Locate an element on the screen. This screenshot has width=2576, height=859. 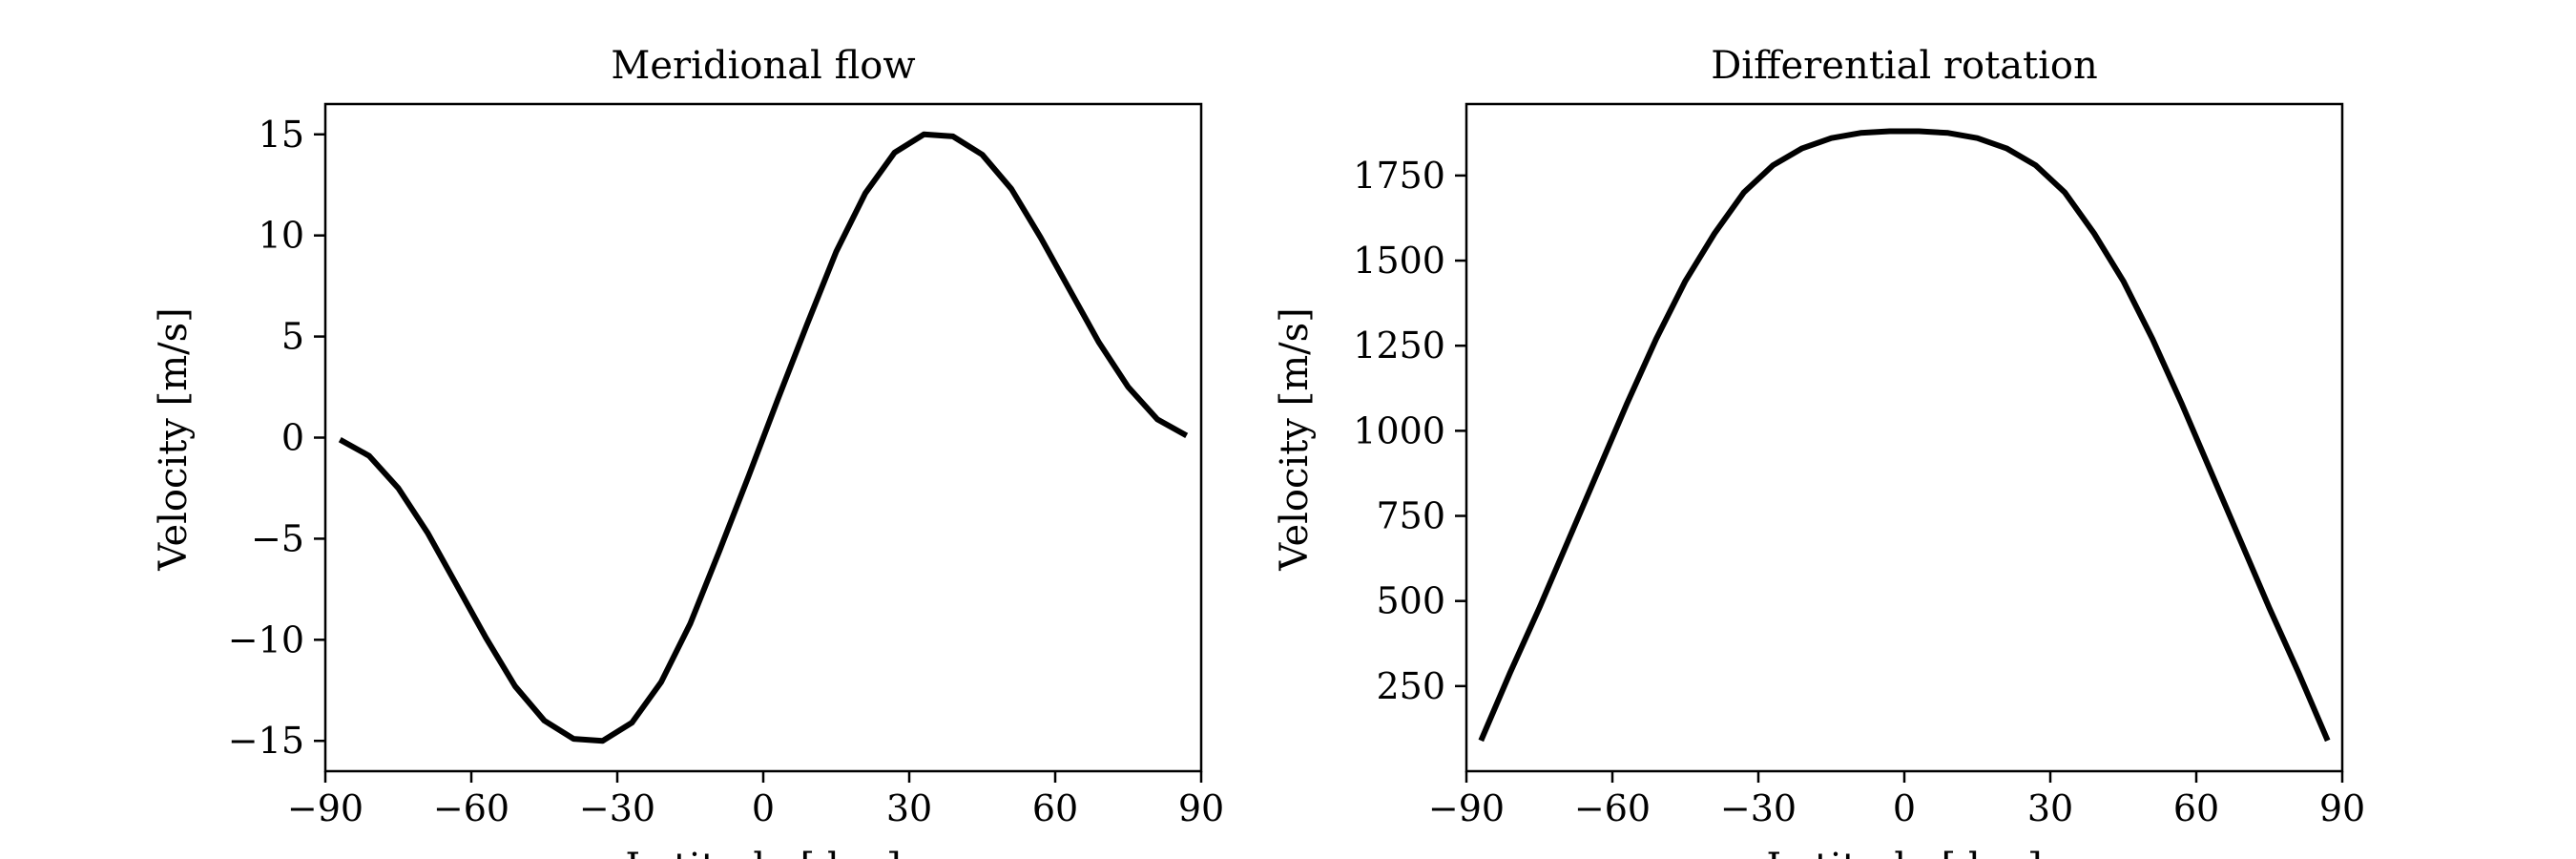
differential-rotation-xlabel: Latitude [deg] is located at coordinates (1904, 852).